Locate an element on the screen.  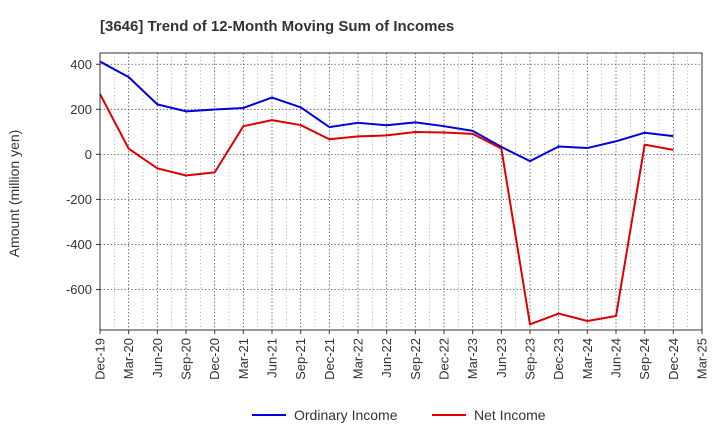
x-tick-label: Mar-24 is located at coordinates (587, 358).